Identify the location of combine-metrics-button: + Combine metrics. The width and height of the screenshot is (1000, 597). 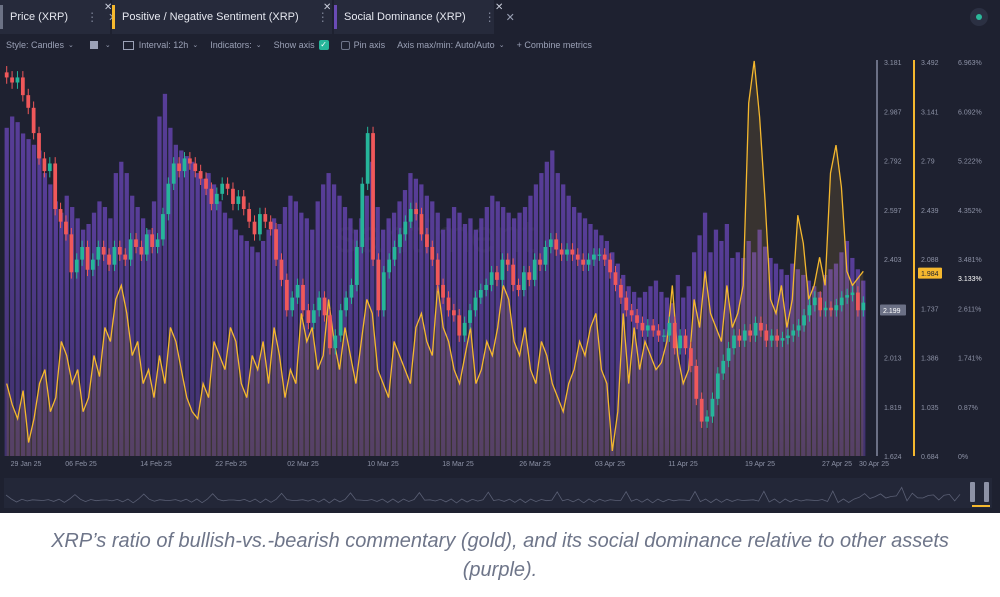
(554, 45).